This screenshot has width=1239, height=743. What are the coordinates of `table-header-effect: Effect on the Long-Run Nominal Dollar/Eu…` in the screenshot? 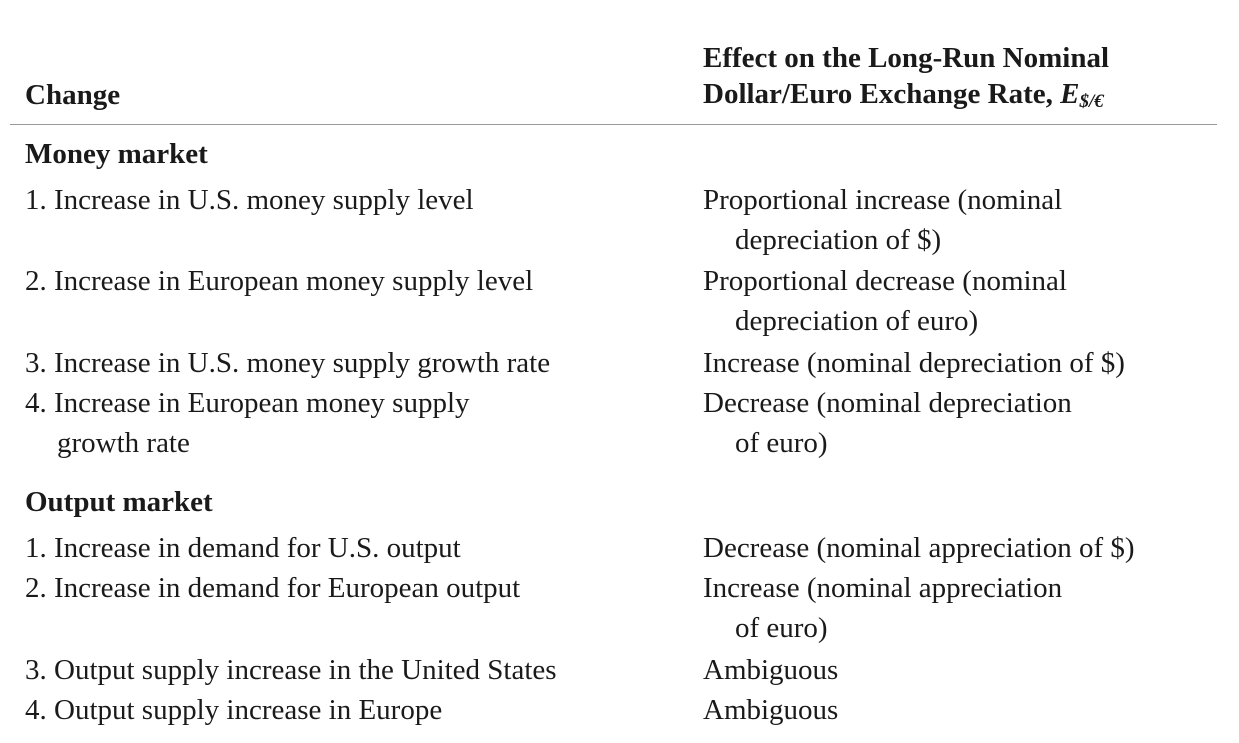 It's located at (963, 76).